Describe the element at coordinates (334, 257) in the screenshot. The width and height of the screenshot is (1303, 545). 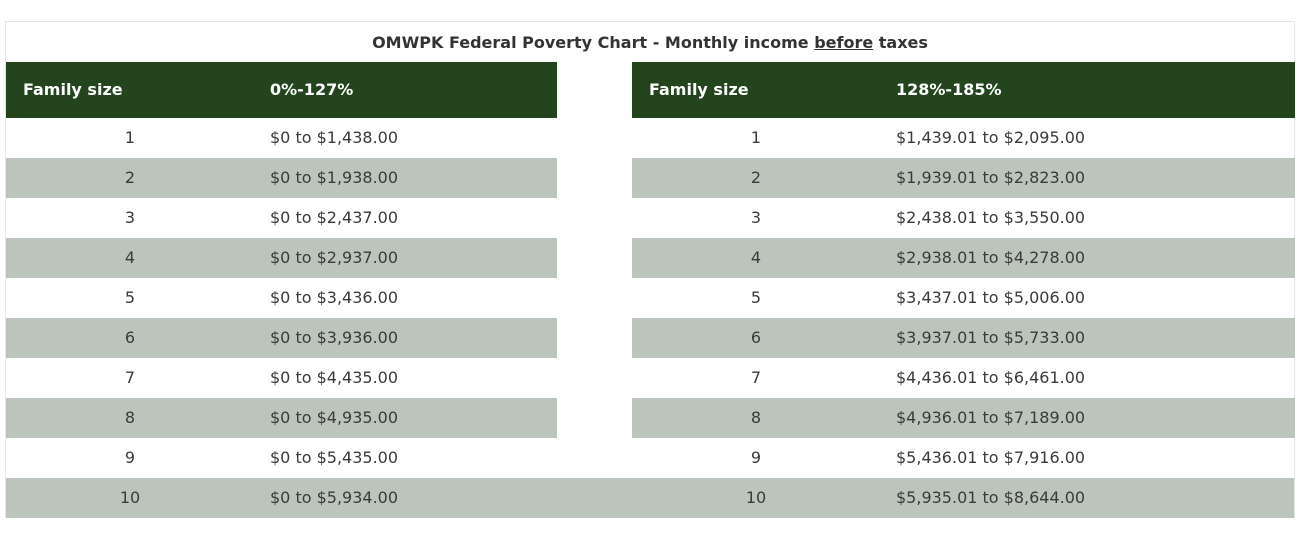
I see `income-range-cell: $0 to $2,937.00` at that location.